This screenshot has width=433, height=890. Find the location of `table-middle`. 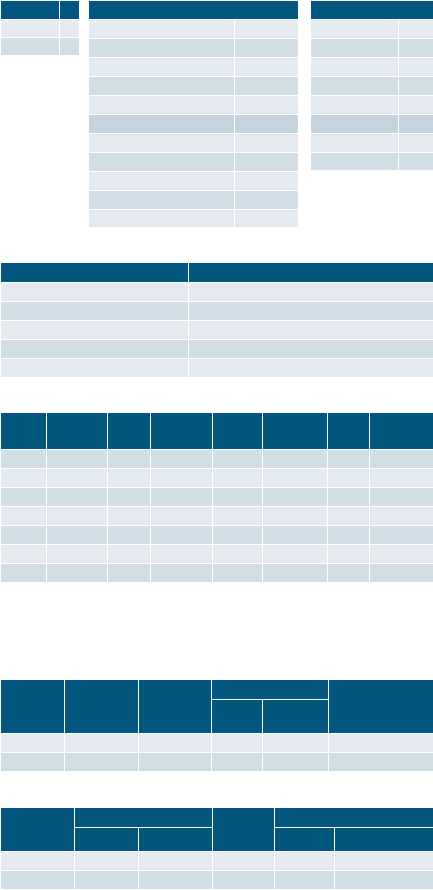

table-middle is located at coordinates (193, 114).